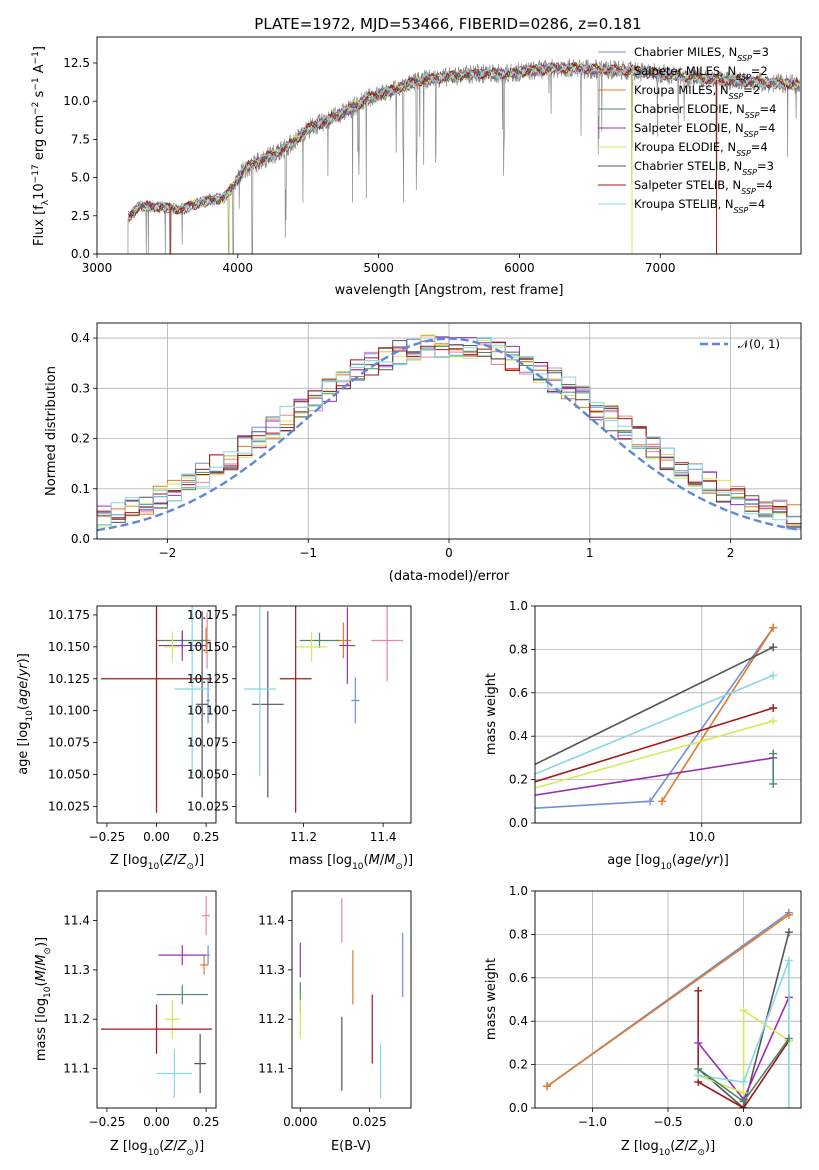  What do you see at coordinates (271, 921) in the screenshot?
I see `y-tick-label: 11.4` at bounding box center [271, 921].